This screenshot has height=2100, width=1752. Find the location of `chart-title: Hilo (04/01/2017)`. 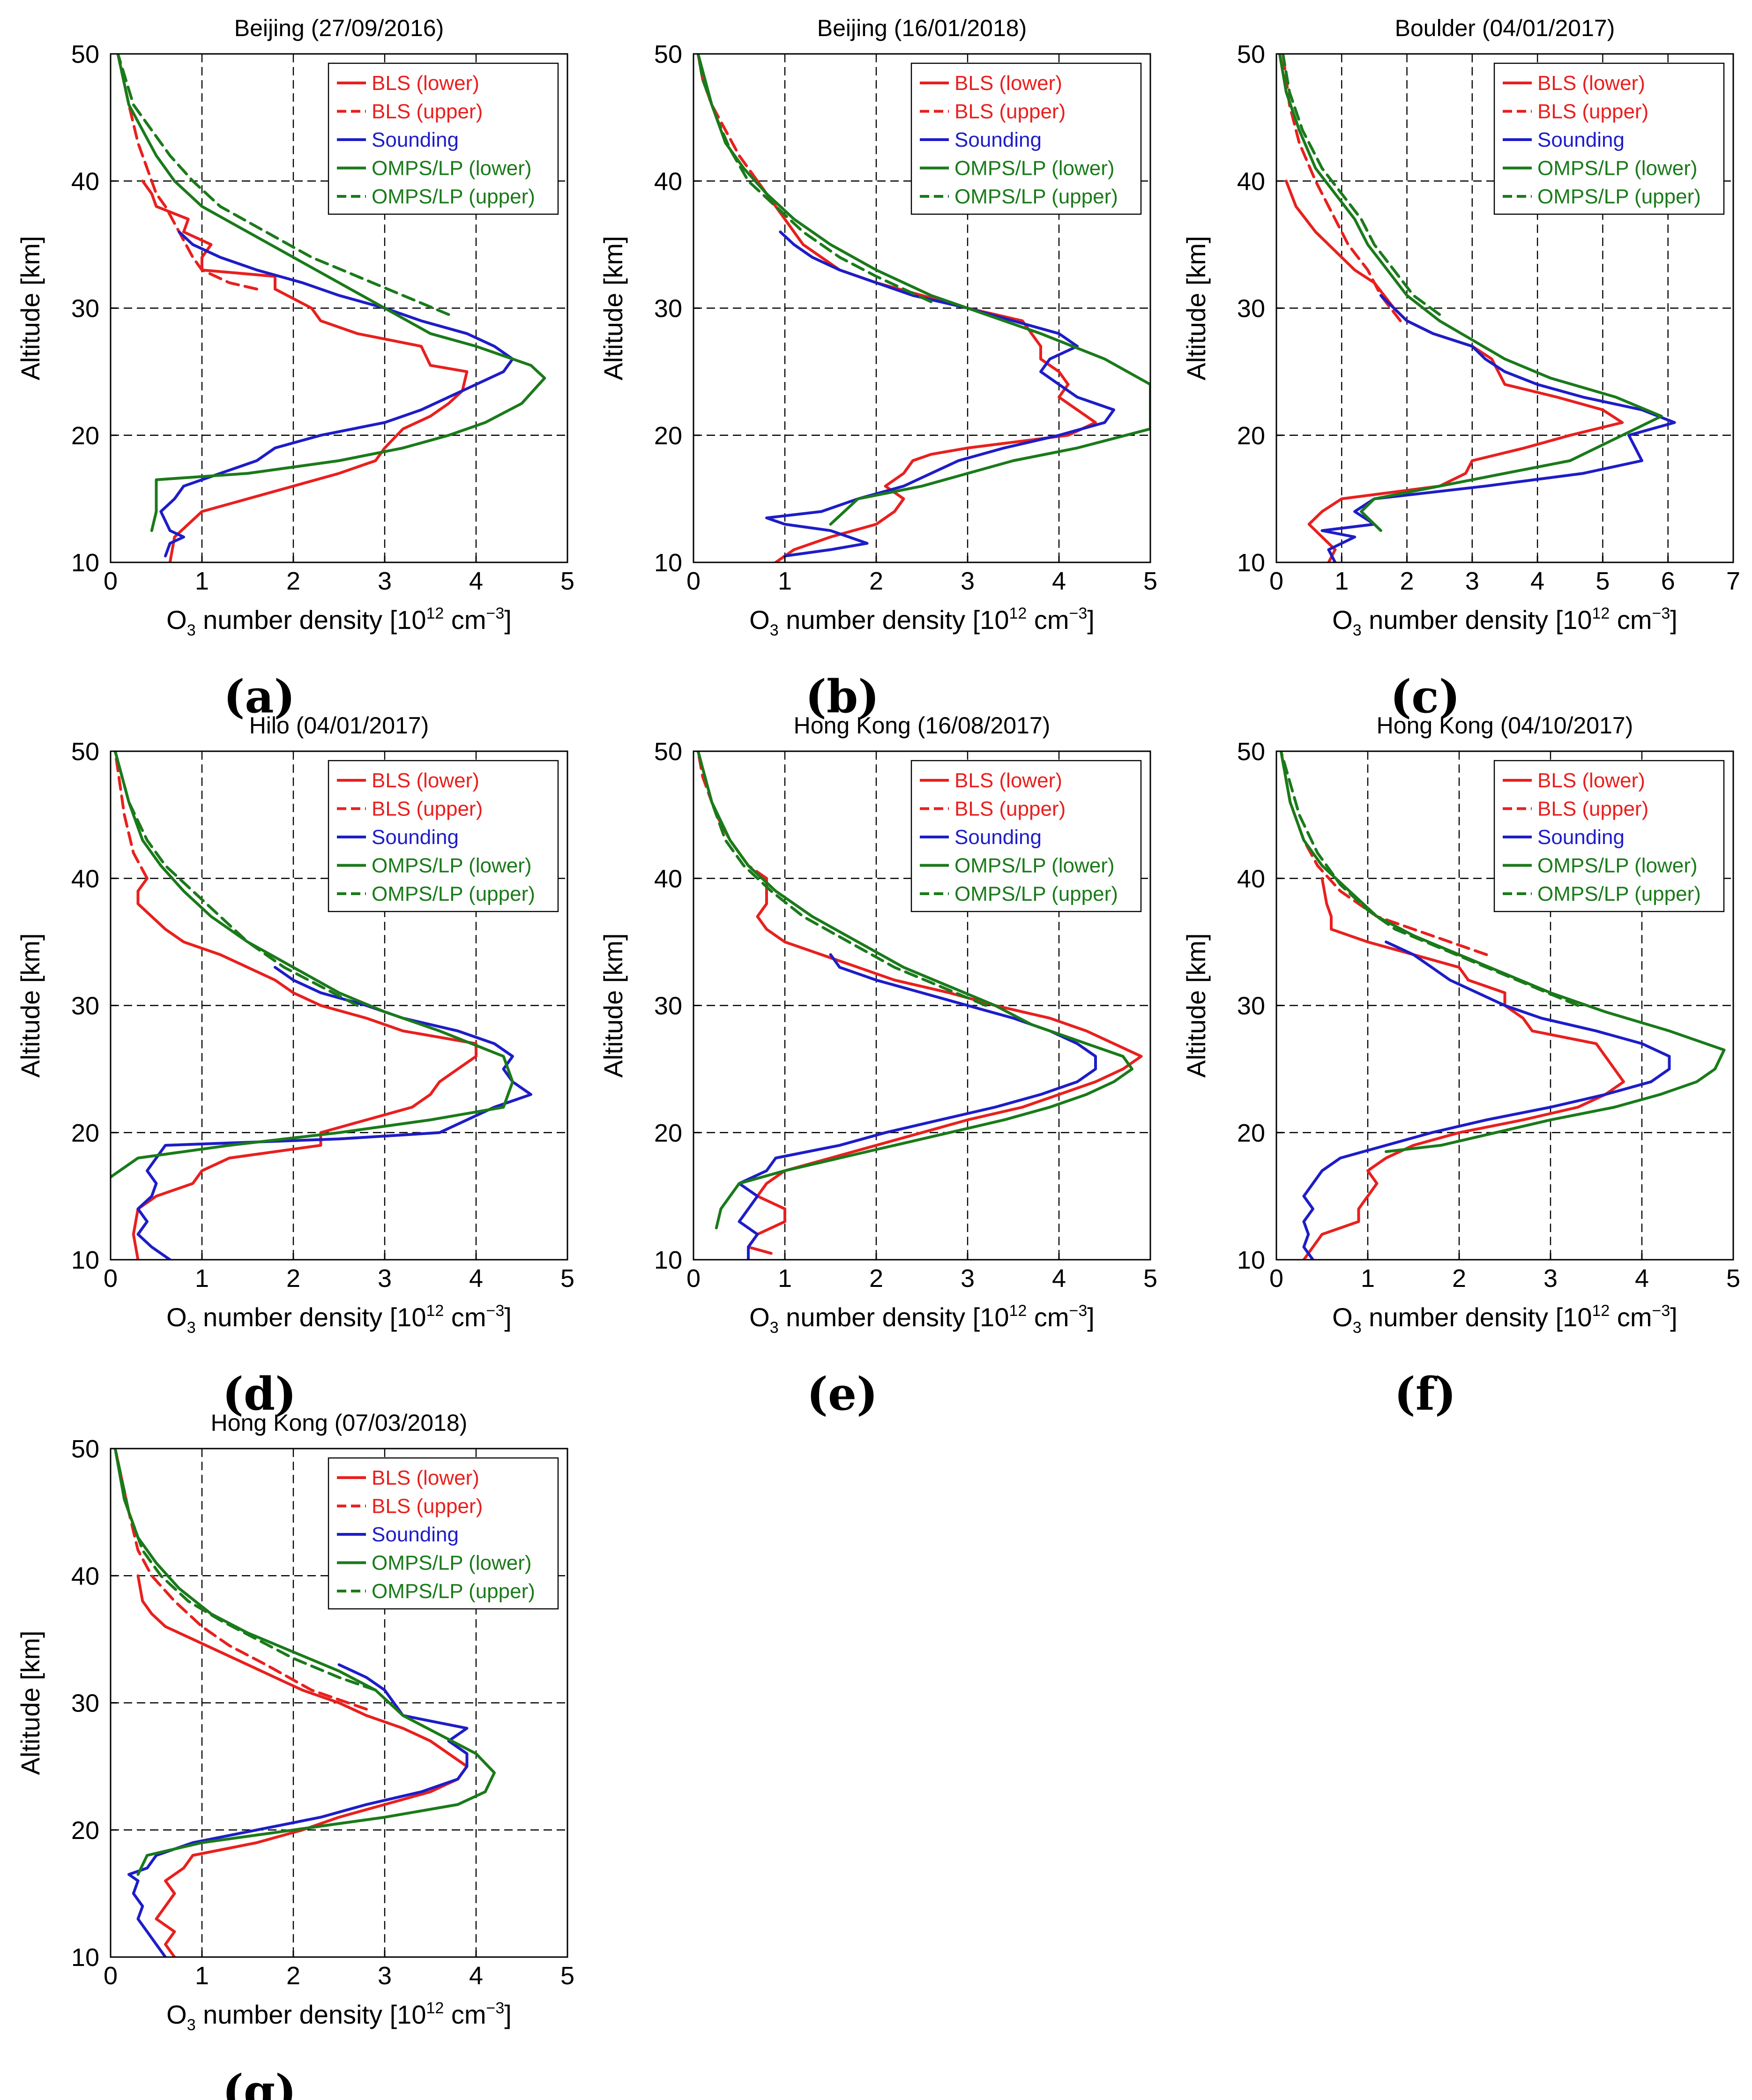

chart-title: Hilo (04/01/2017) is located at coordinates (339, 725).